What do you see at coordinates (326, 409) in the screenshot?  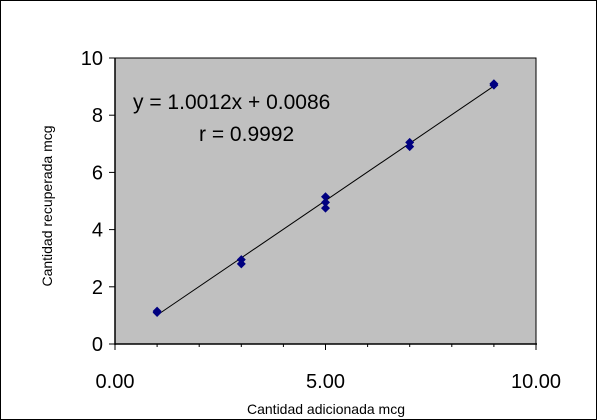 I see `x-axis-label: Cantidad adicionada mcg` at bounding box center [326, 409].